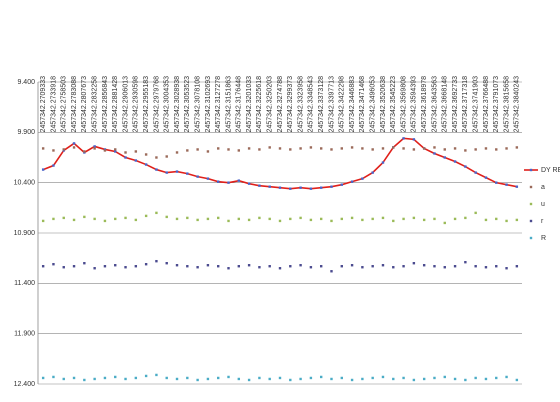 This screenshot has height=402, width=560. Describe the element at coordinates (383, 104) in the screenshot. I see `x-tick-label: 2457342.3520638` at that location.